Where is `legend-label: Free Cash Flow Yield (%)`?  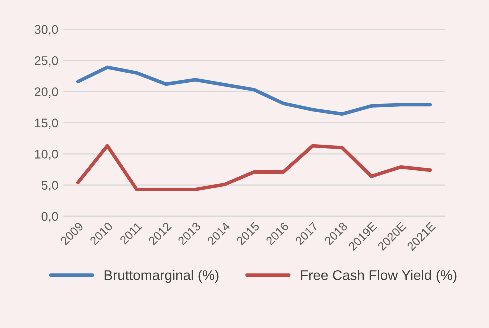 legend-label: Free Cash Flow Yield (%) is located at coordinates (379, 277).